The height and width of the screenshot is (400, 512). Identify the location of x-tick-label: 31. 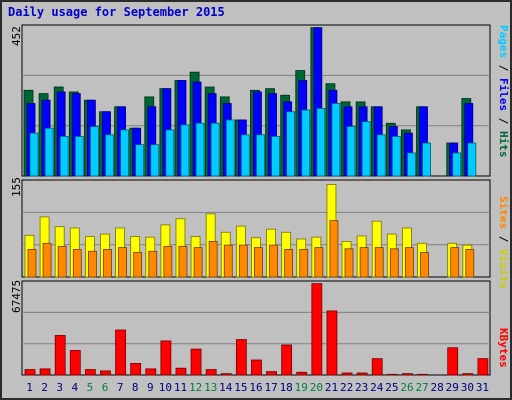
(482, 387).